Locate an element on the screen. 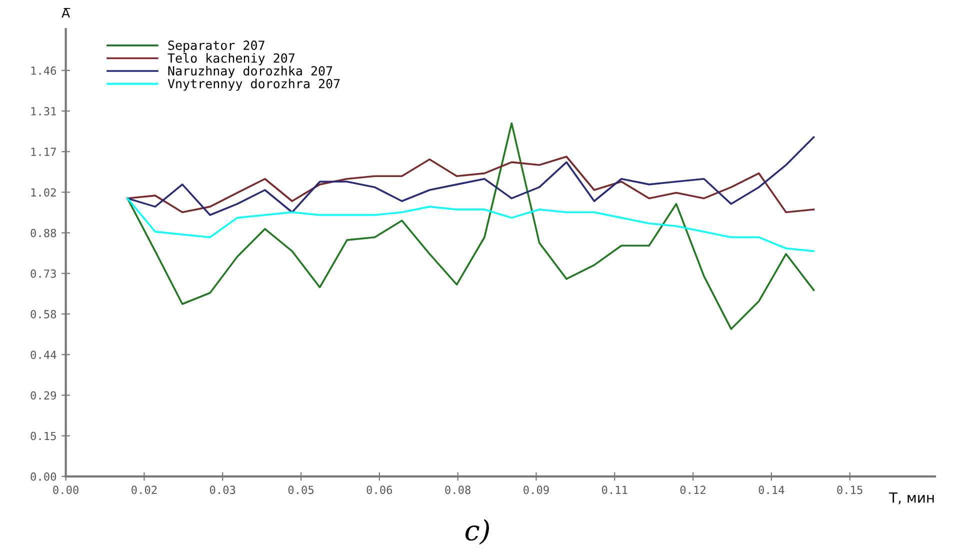 This screenshot has height=557, width=955. y-tick-label: 0.73 is located at coordinates (43, 273).